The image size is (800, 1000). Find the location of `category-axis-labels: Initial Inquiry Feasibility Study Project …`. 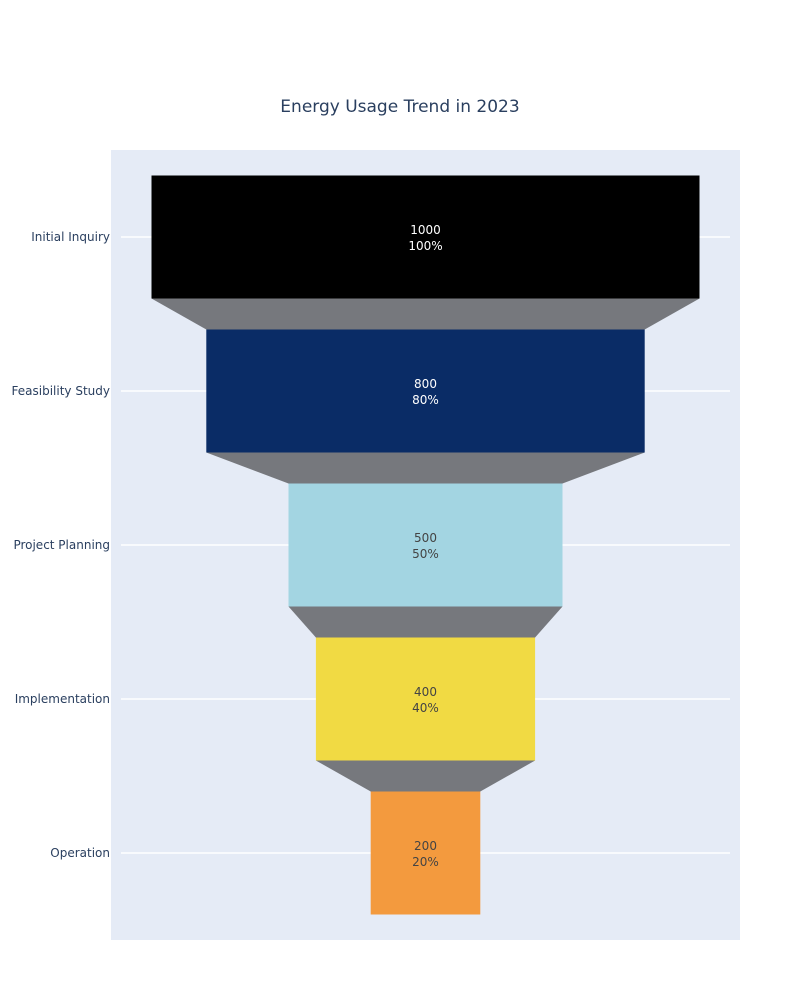

category-axis-labels: Initial Inquiry Feasibility Study Project … is located at coordinates (61, 545).